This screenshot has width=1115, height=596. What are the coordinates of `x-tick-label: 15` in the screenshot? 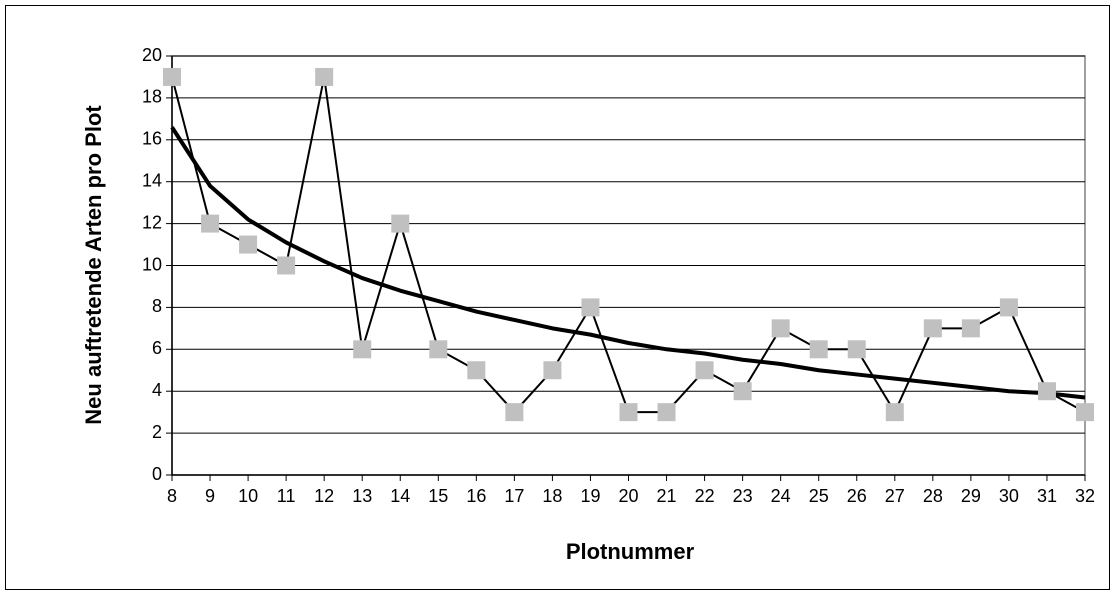 It's located at (438, 496).